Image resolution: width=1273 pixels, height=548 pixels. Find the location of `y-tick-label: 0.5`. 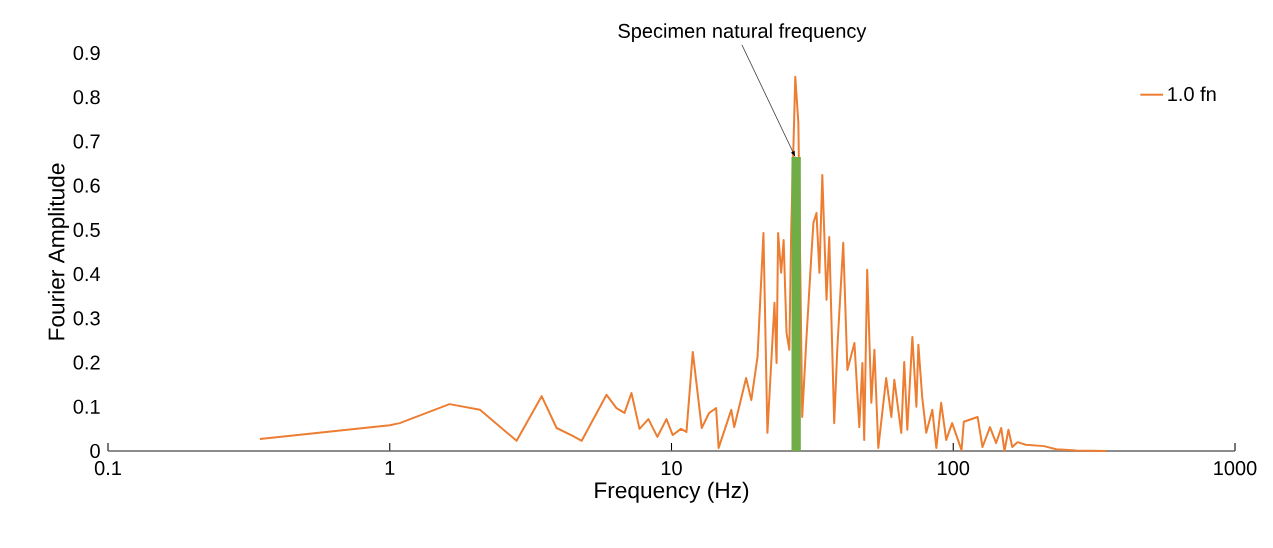

y-tick-label: 0.5 is located at coordinates (86, 229).